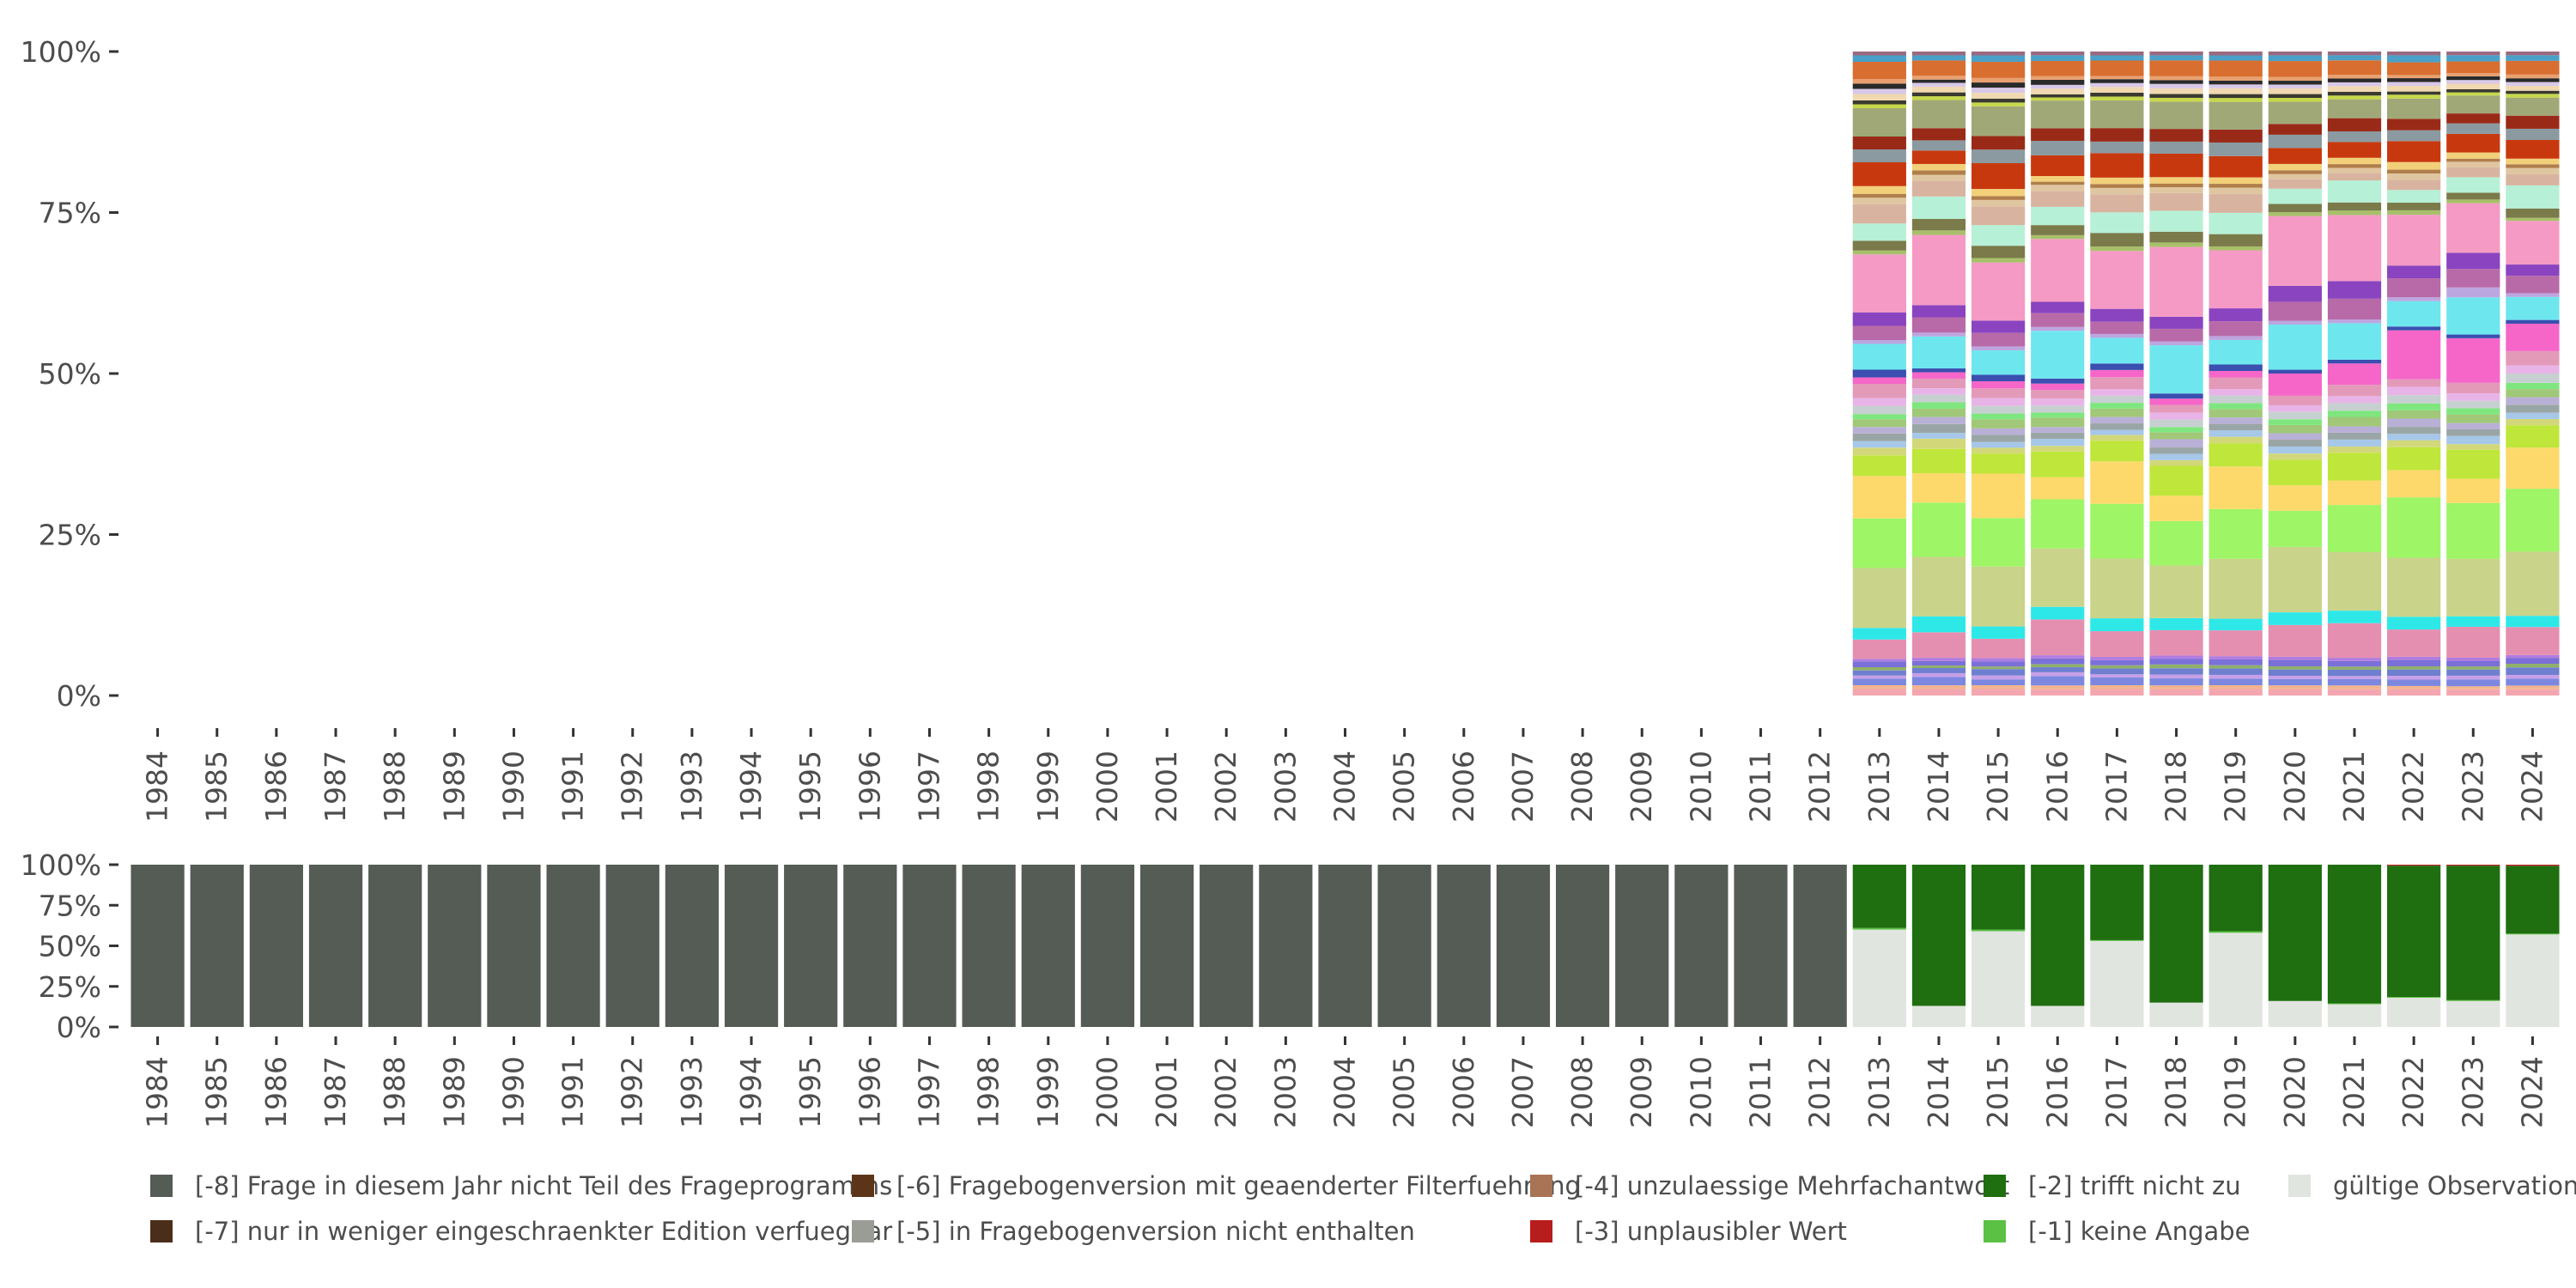  What do you see at coordinates (2116, 786) in the screenshot?
I see `top-xtick-label: 2017` at bounding box center [2116, 786].